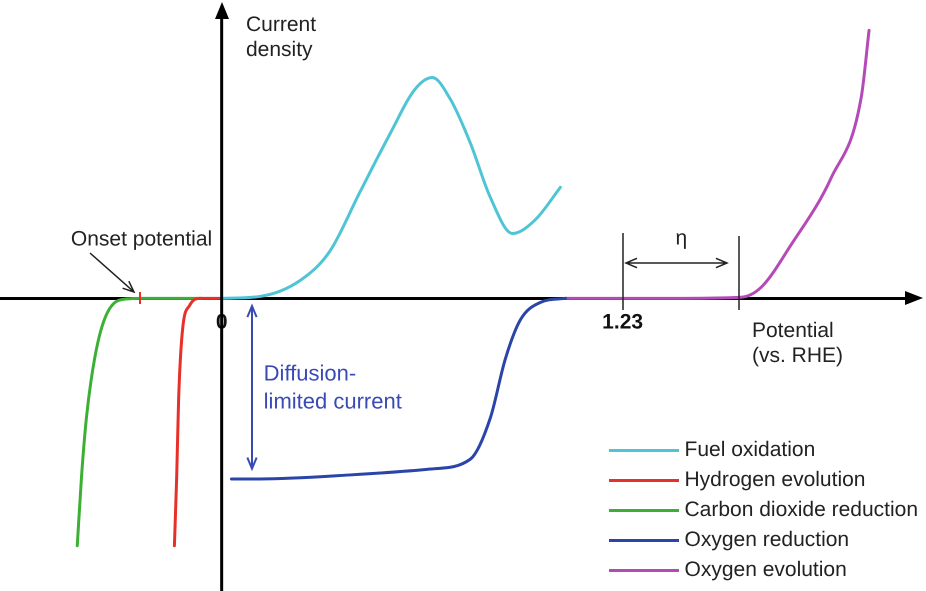 The image size is (926, 591). I want to click on annotation: Diffusion-limited current, so click(333, 387).